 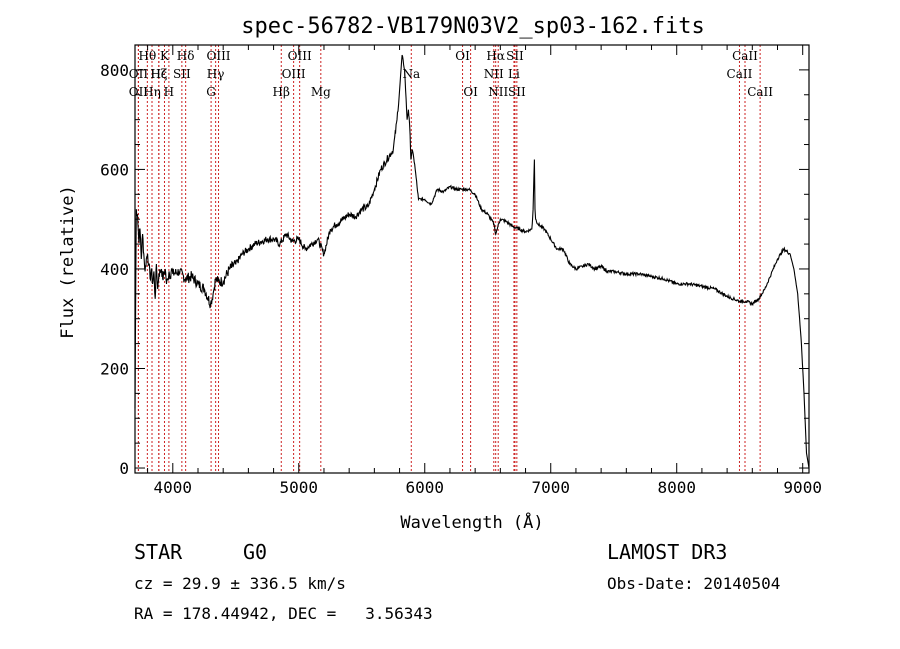 I want to click on x-tick-label: 6000, so click(x=424, y=487).